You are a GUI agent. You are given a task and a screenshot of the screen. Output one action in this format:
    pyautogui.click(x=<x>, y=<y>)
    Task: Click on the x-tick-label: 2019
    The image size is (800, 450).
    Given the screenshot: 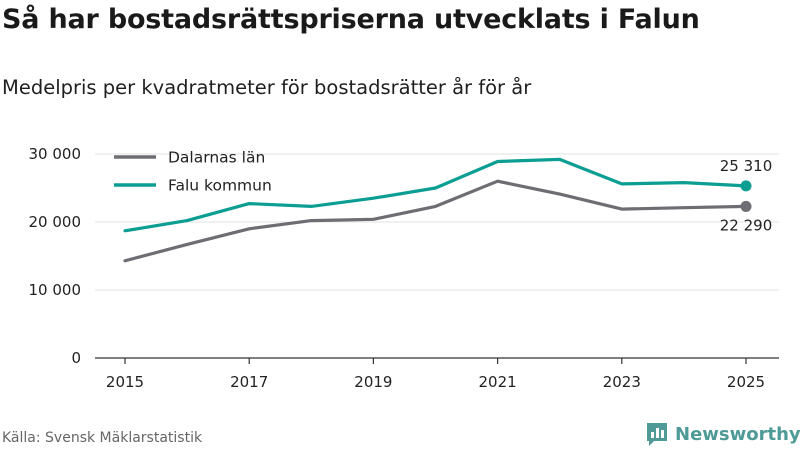 What is the action you would take?
    pyautogui.click(x=373, y=382)
    